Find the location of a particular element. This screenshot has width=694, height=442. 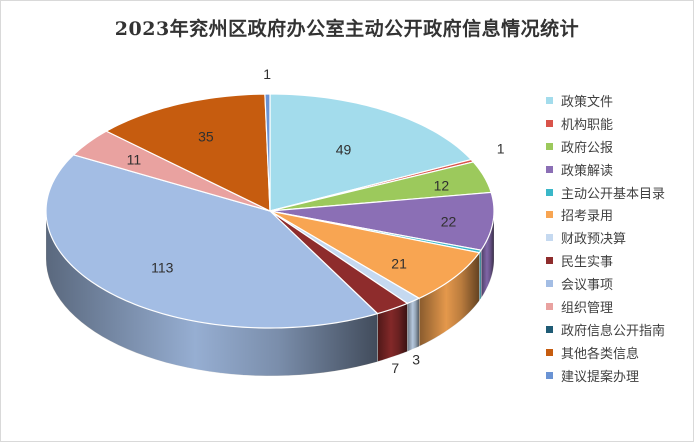

data-label-民生实事: 7 is located at coordinates (395, 368).